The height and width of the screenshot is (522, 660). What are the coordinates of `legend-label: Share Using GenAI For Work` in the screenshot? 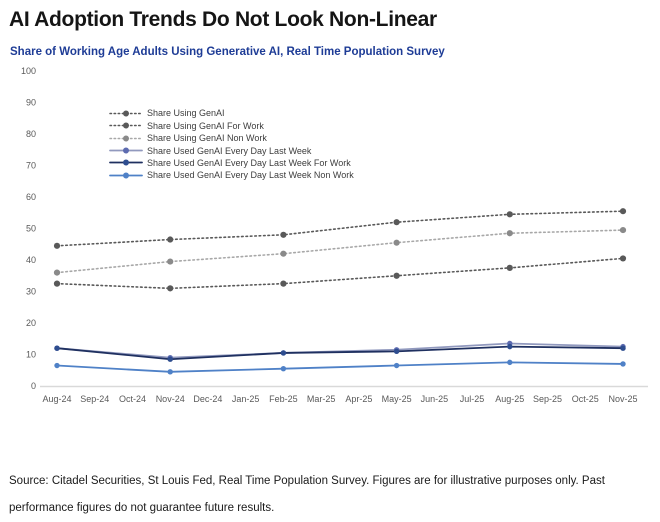 It's located at (205, 125).